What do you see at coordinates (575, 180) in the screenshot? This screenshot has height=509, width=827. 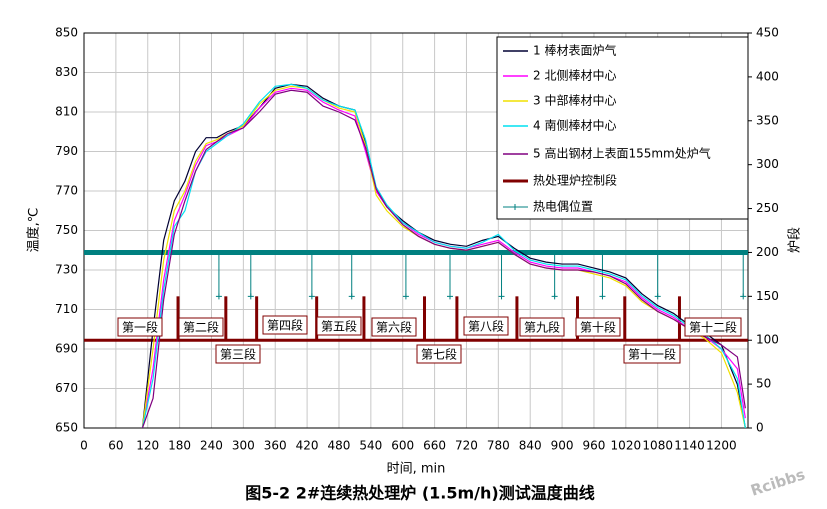 I see `legend-label: 热处理炉控制段` at bounding box center [575, 180].